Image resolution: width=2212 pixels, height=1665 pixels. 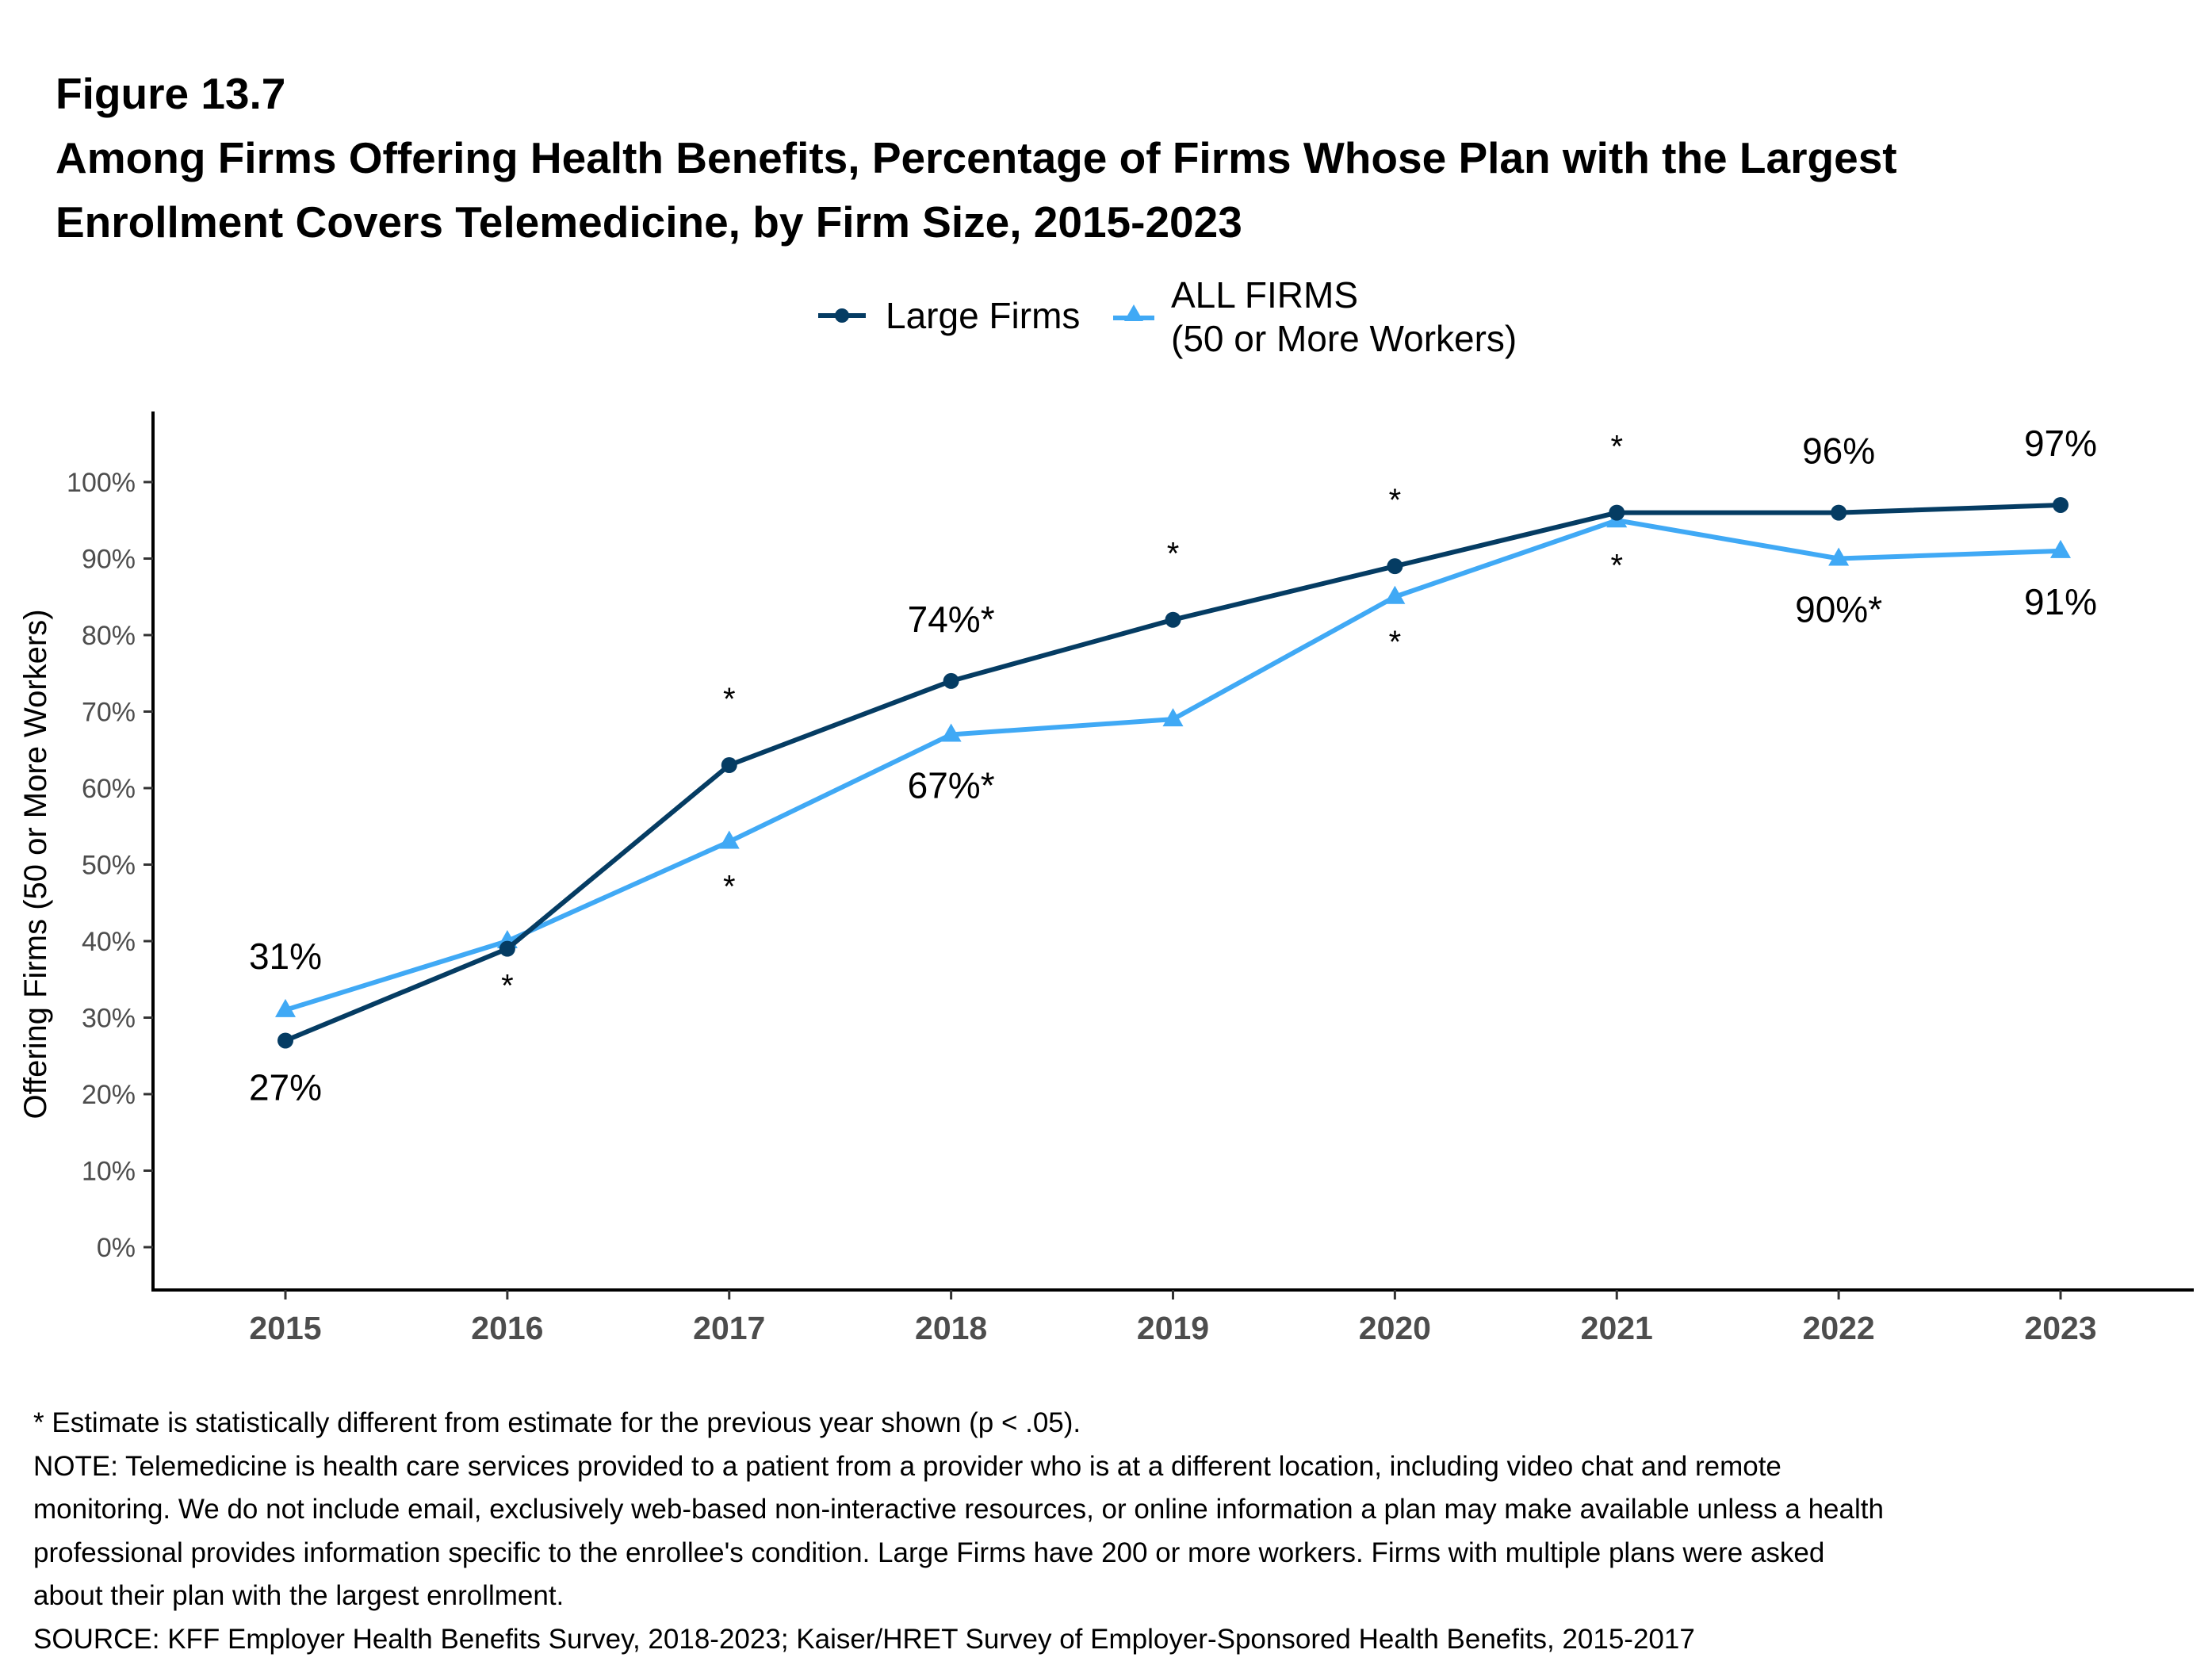 What do you see at coordinates (983, 315) in the screenshot?
I see `legend-label-large-firms: Large Firms` at bounding box center [983, 315].